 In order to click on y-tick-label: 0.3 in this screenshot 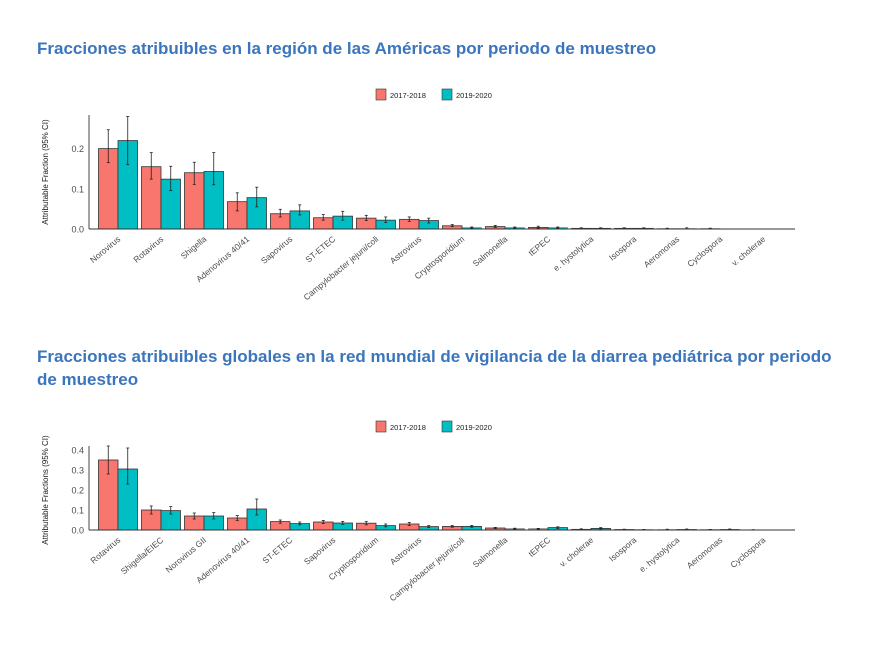, I will do `click(77, 471)`.